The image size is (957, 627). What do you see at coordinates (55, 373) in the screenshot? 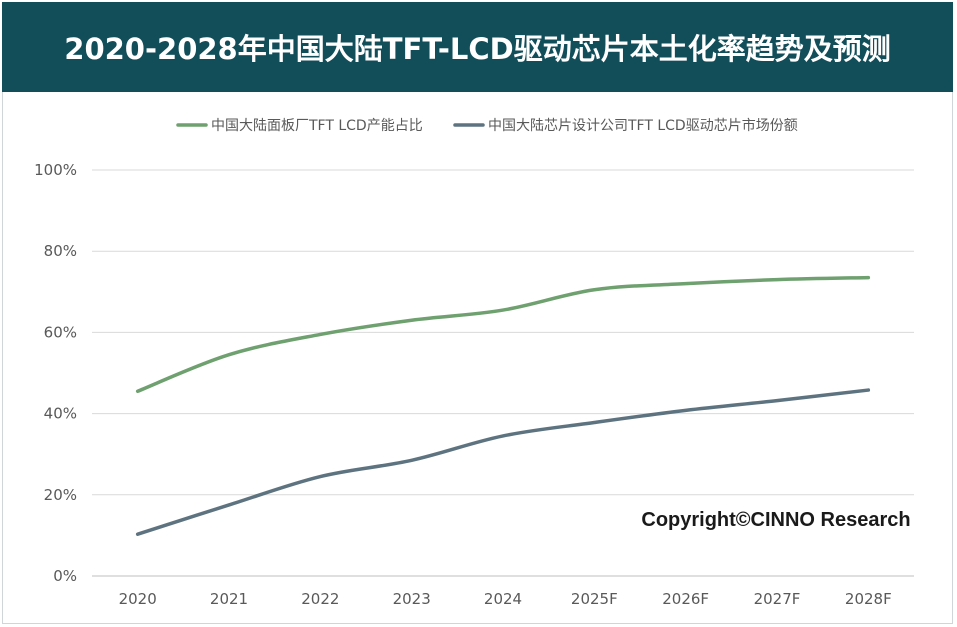
I see `y-axis: 0% 20% 40% 60% 80% 100%` at bounding box center [55, 373].